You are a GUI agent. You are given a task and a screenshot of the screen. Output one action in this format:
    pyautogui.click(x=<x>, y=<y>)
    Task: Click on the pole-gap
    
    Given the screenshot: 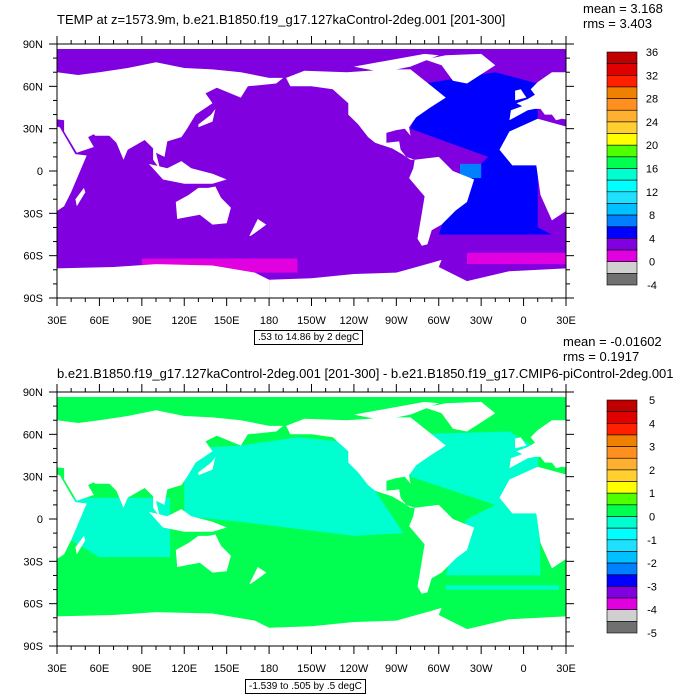 What is the action you would take?
    pyautogui.click(x=311, y=394)
    